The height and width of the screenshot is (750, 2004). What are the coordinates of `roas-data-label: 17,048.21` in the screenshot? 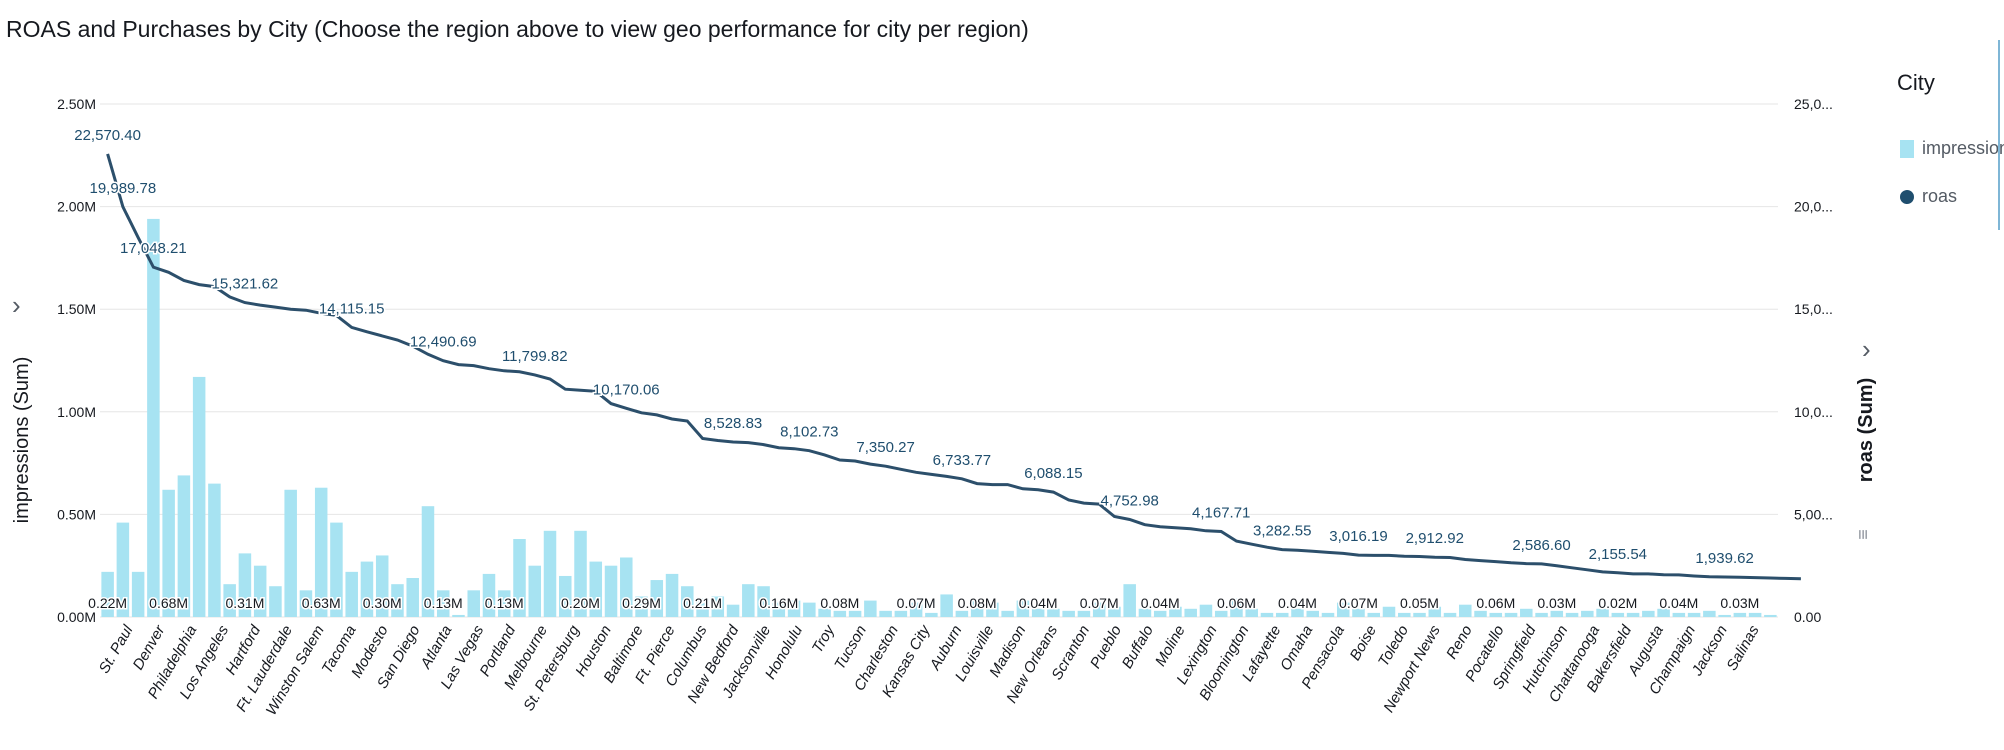 It's located at (153, 248).